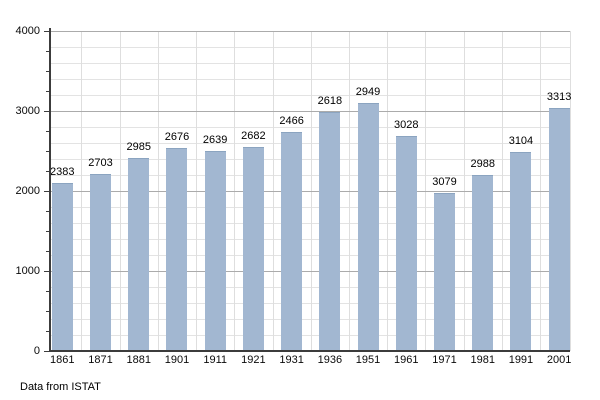 This screenshot has width=600, height=400. I want to click on bar-1951, so click(368, 227).